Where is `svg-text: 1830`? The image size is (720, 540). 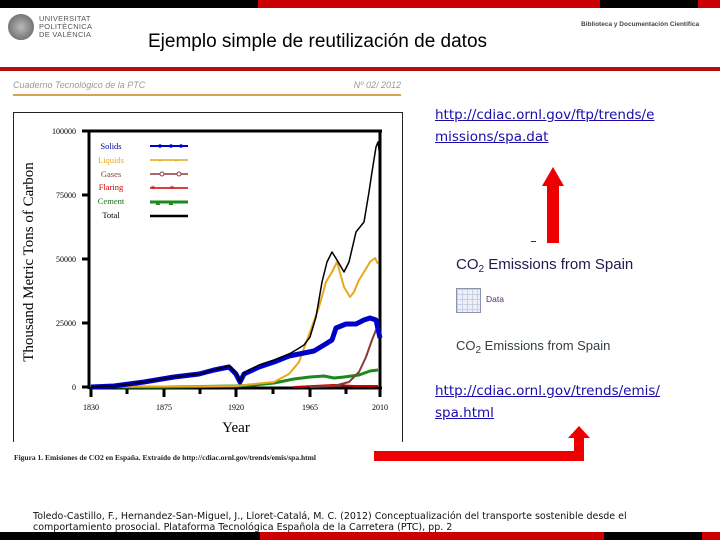 svg-text: 1830 is located at coordinates (91, 407).